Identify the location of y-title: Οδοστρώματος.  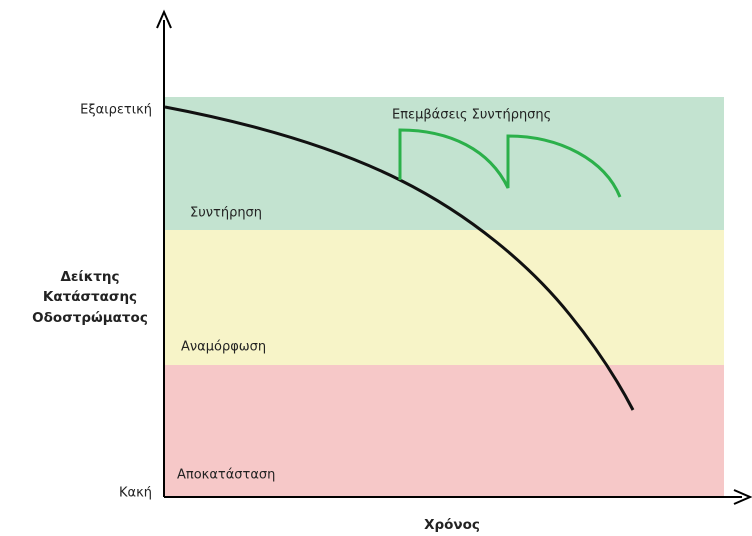
(90, 318).